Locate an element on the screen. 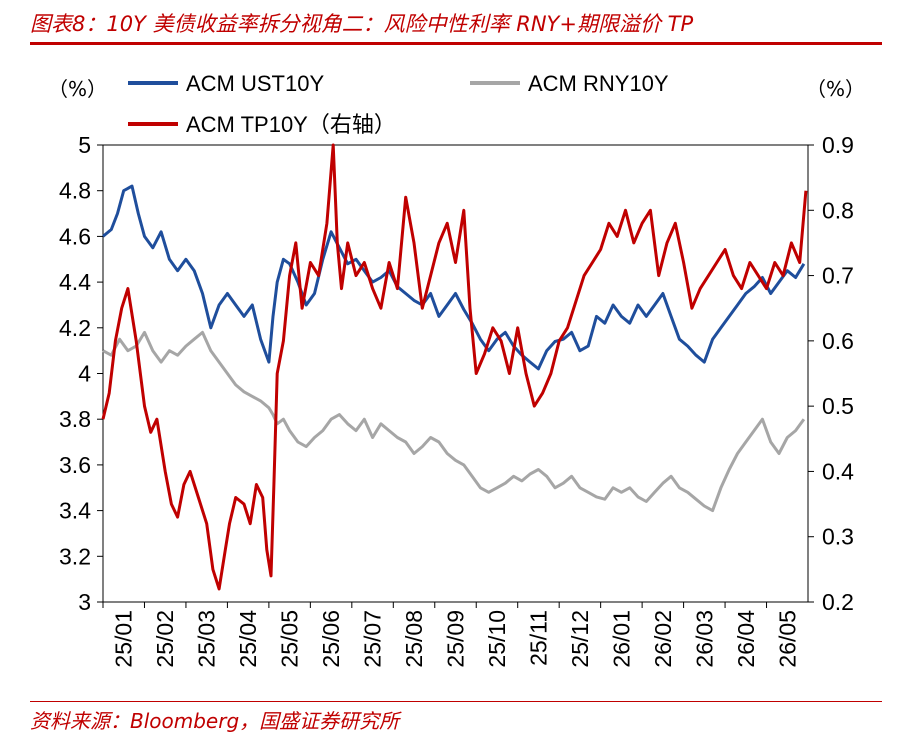  left-tick-label: 4.6 is located at coordinates (75, 236).